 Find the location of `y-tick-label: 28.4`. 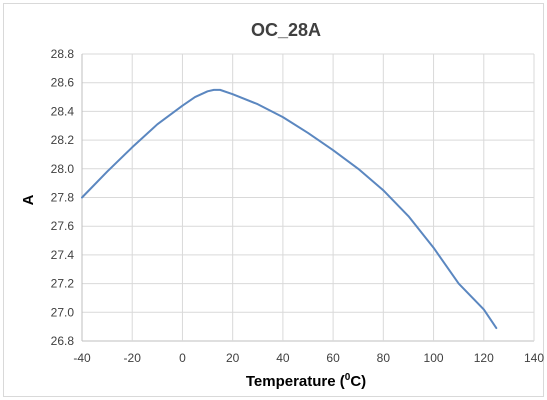

y-tick-label: 28.4 is located at coordinates (63, 111).